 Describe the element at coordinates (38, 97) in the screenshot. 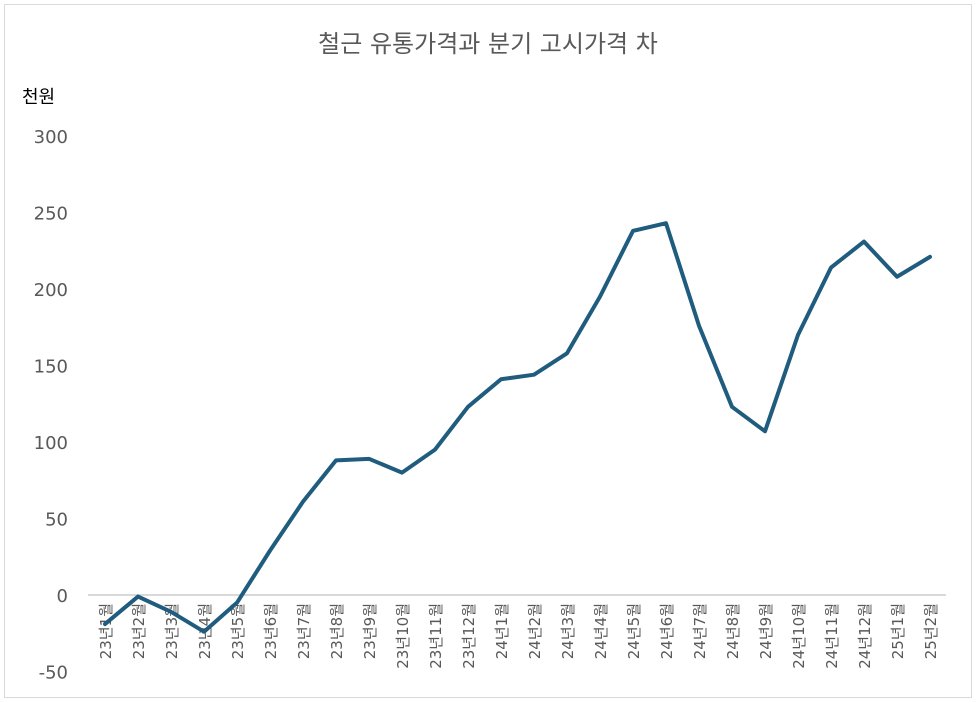

I see `y-axis-label: 천원` at that location.